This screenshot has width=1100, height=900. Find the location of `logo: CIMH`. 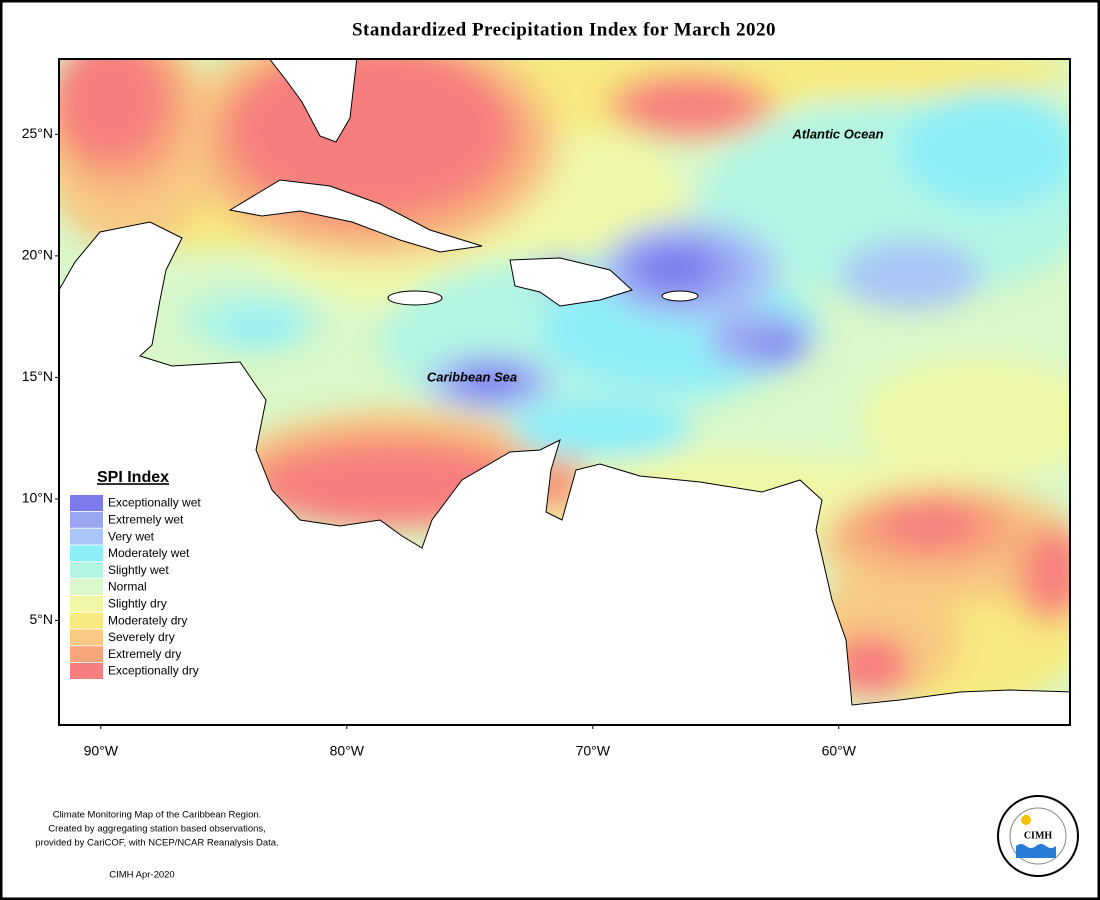

logo: CIMH is located at coordinates (1038, 836).